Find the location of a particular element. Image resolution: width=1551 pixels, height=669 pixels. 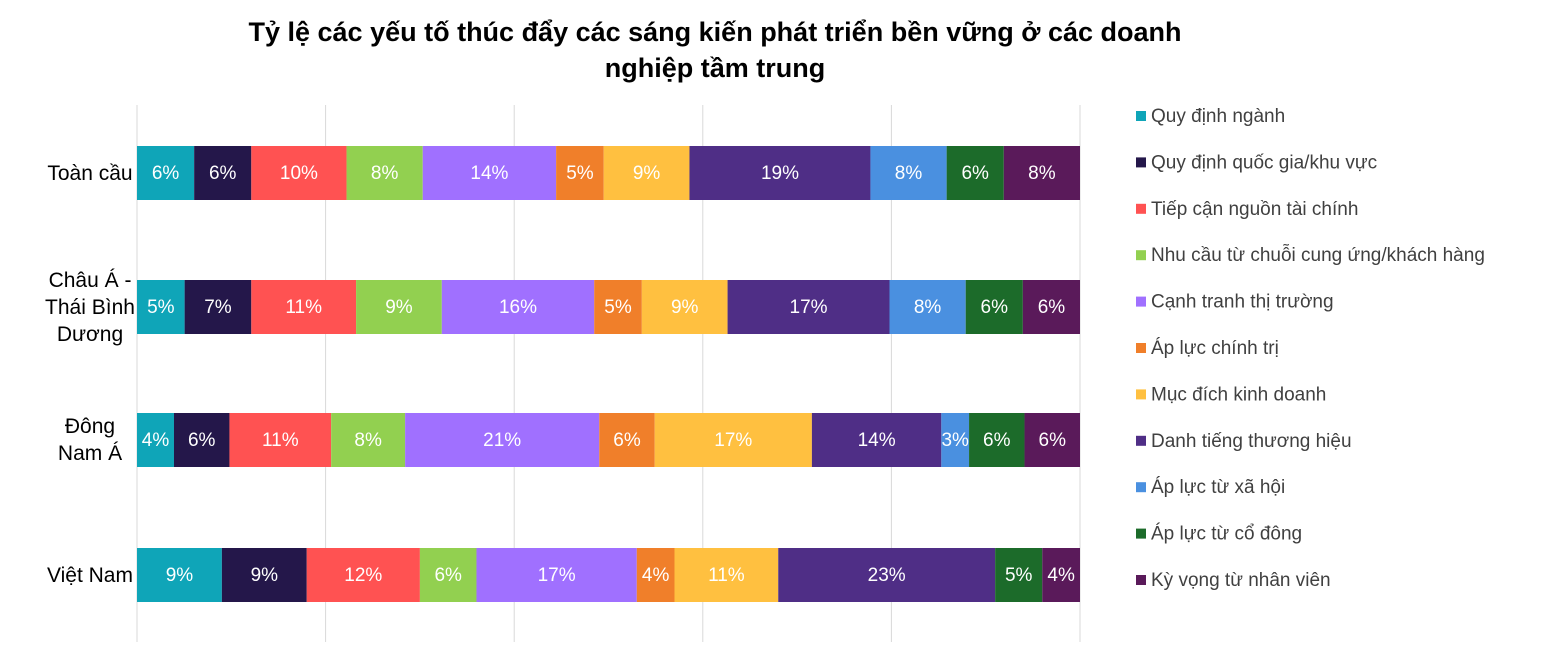

category-text: Toàn cầu is located at coordinates (90, 173).